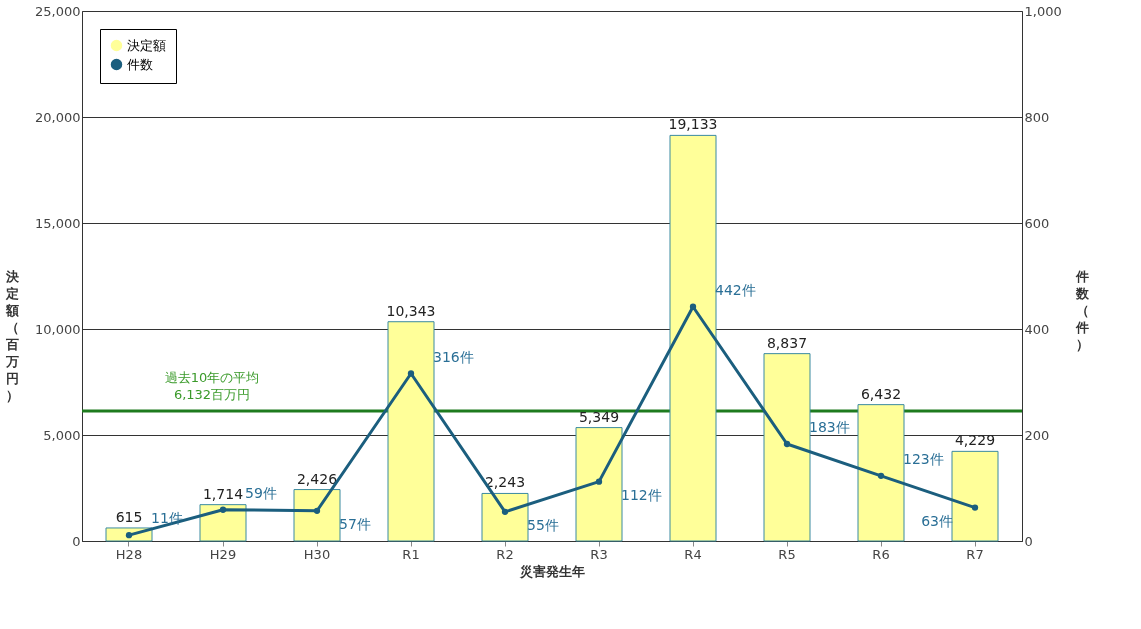 The image size is (1141, 629). Describe the element at coordinates (829, 427) in the screenshot. I see `data-label: 183件` at that location.